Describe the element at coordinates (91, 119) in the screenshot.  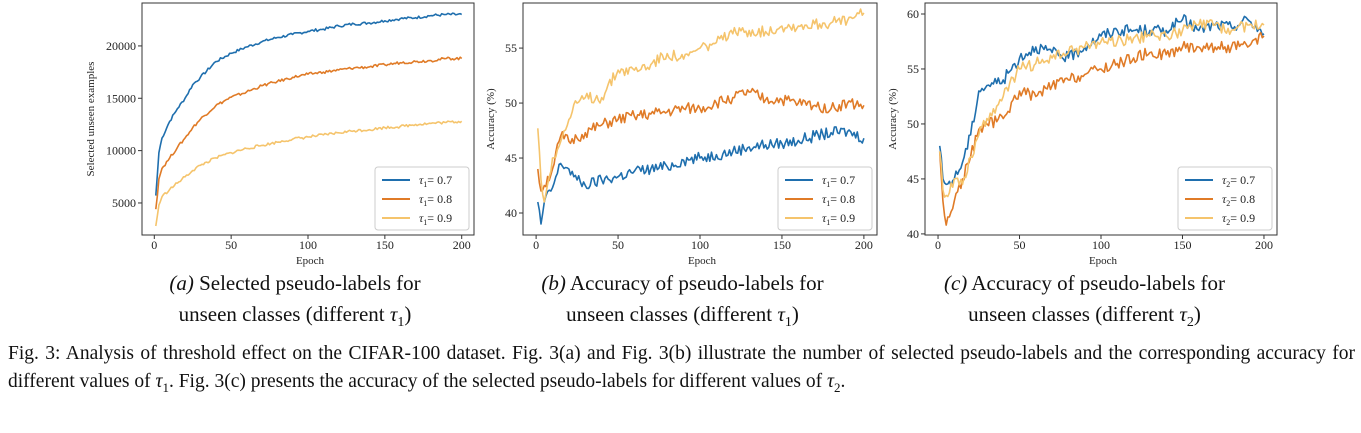
I see `y-axis-label: Selected unseen examples` at that location.